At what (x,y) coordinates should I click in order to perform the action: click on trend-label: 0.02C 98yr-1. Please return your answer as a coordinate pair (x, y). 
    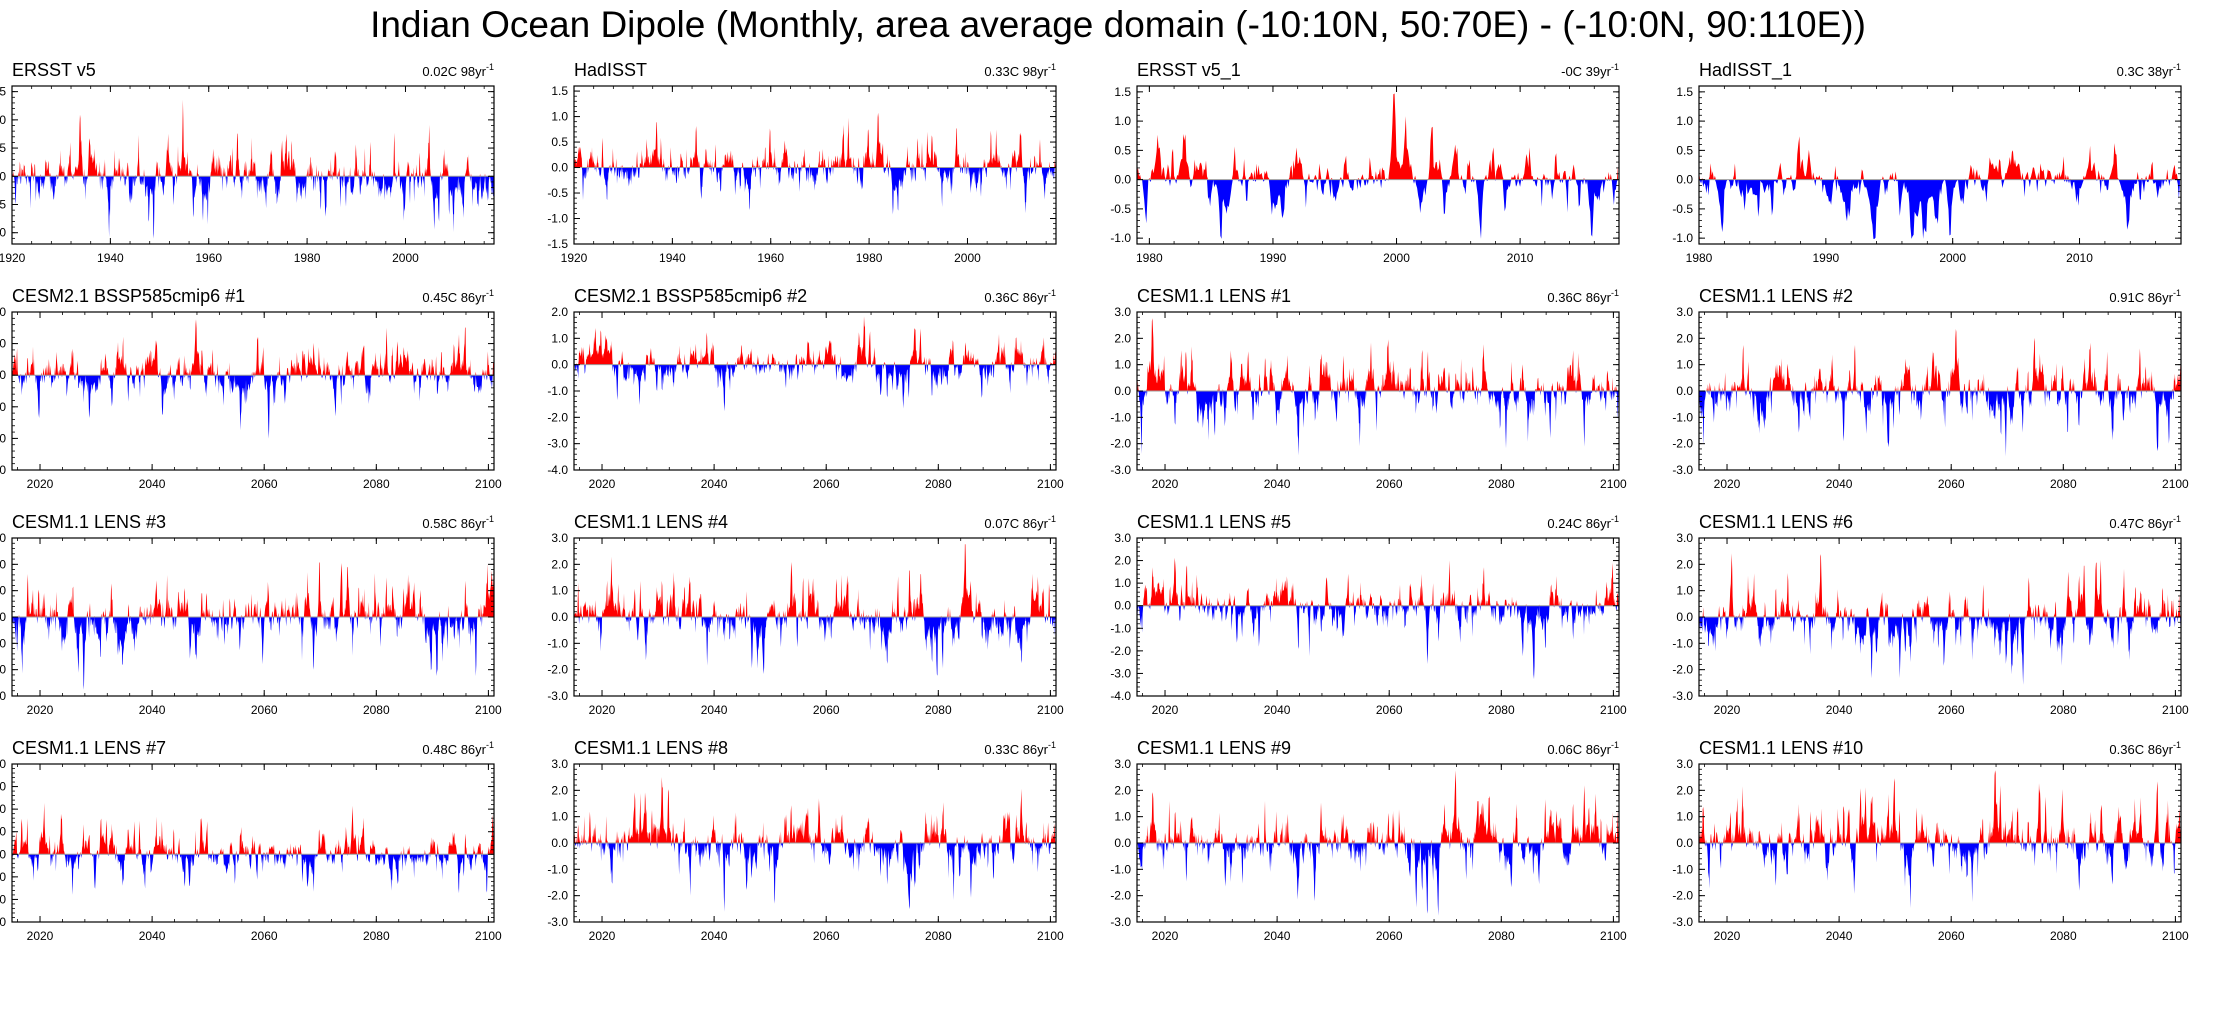
    Looking at the image, I should click on (458, 70).